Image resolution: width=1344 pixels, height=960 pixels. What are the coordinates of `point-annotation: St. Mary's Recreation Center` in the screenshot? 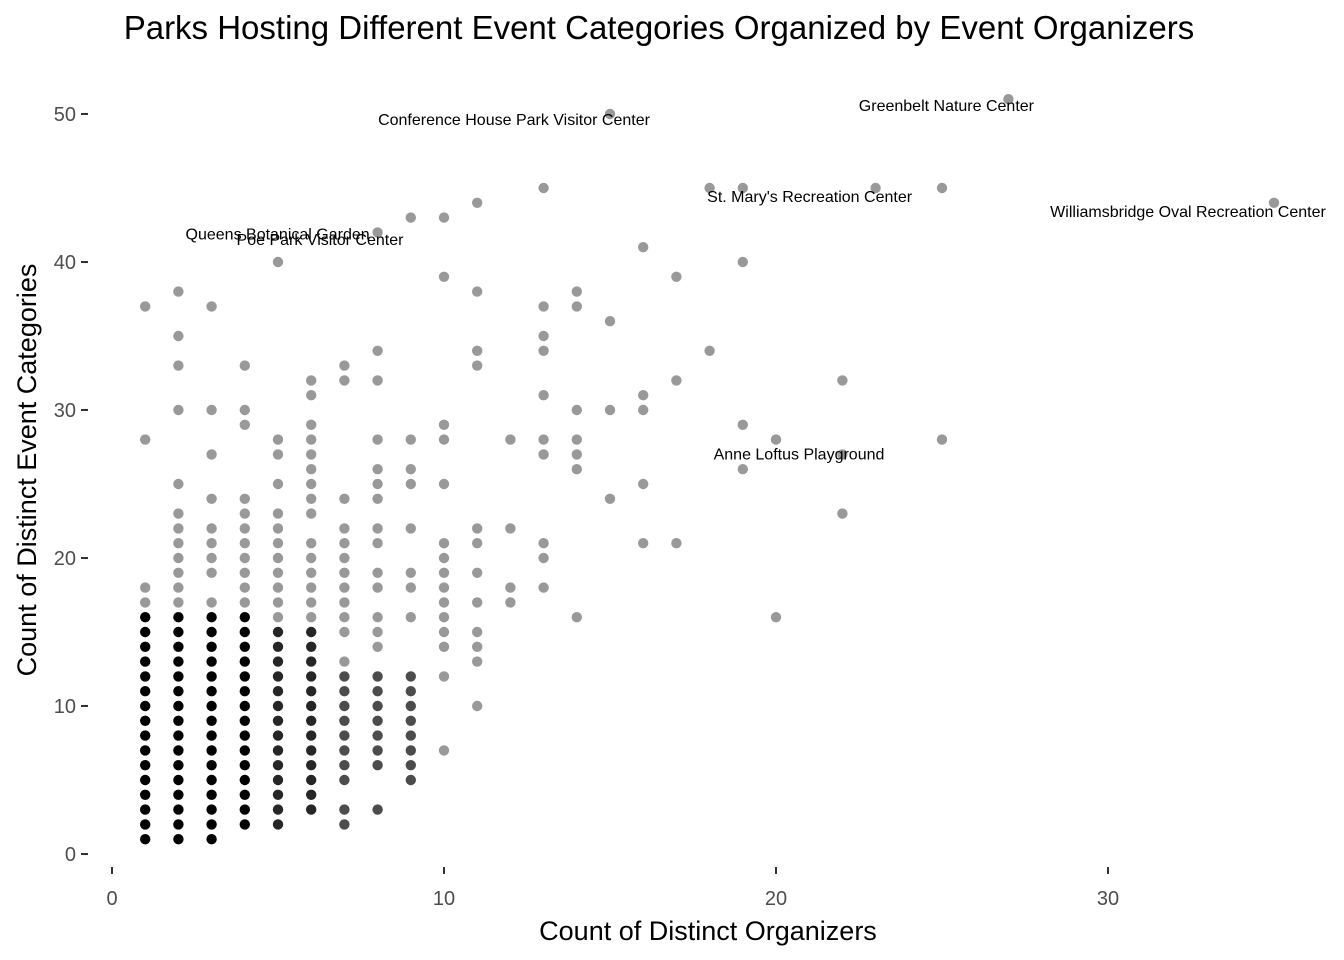 It's located at (810, 197).